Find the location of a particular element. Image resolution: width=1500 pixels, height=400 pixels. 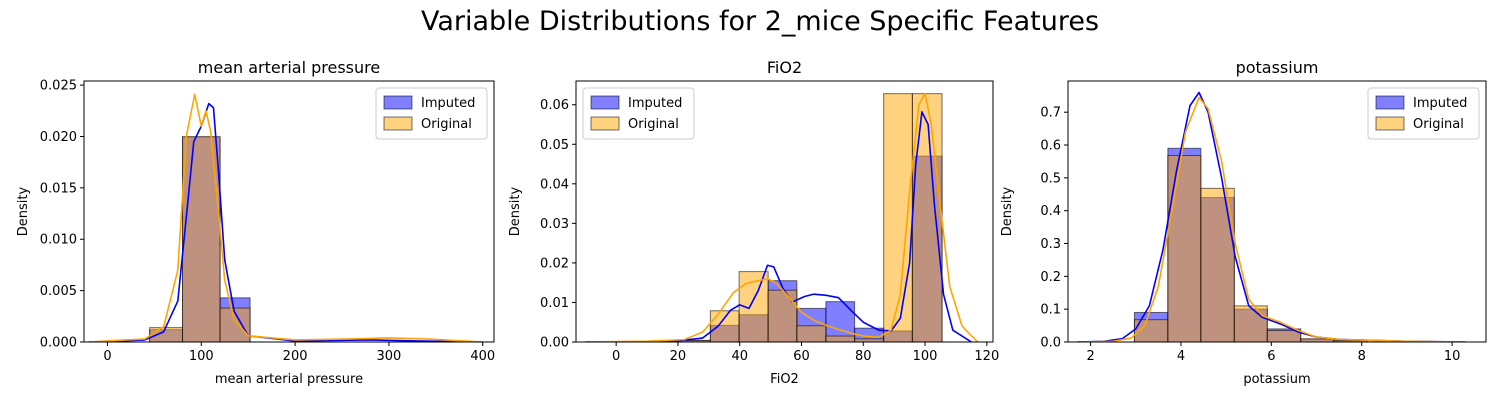

y-tick-label: 0.06 is located at coordinates (554, 105).